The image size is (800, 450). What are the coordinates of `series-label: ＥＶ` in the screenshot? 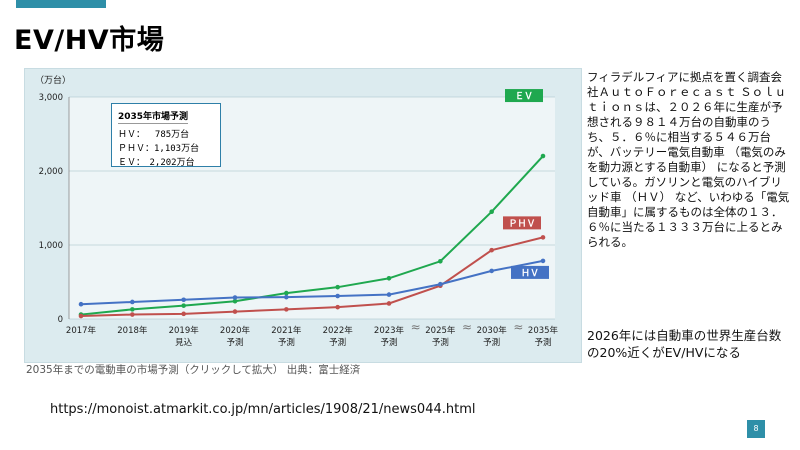 It's located at (524, 96).